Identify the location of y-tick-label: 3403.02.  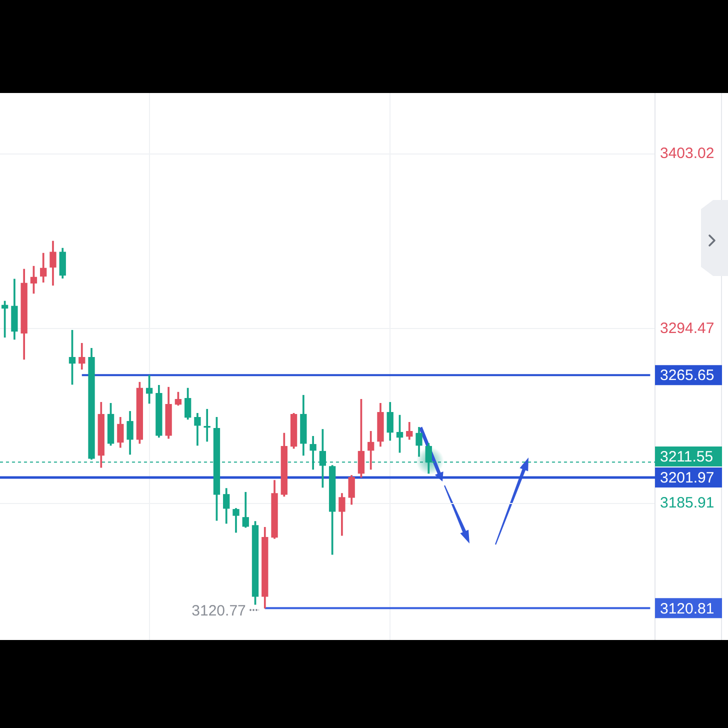
(687, 153).